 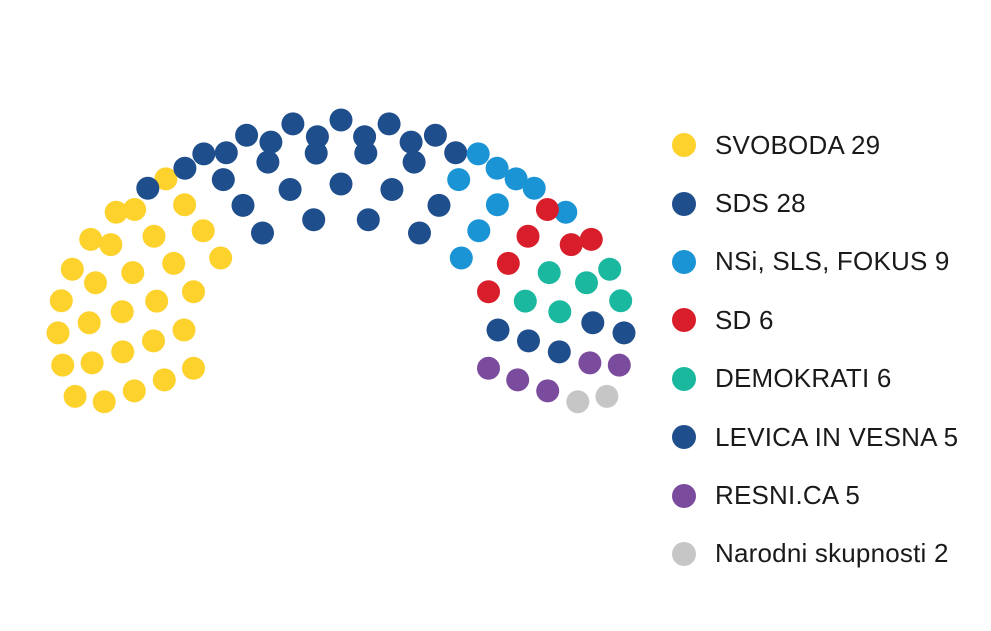 I want to click on legend-label-demokrati: DEMOKRATI 6, so click(x=803, y=378).